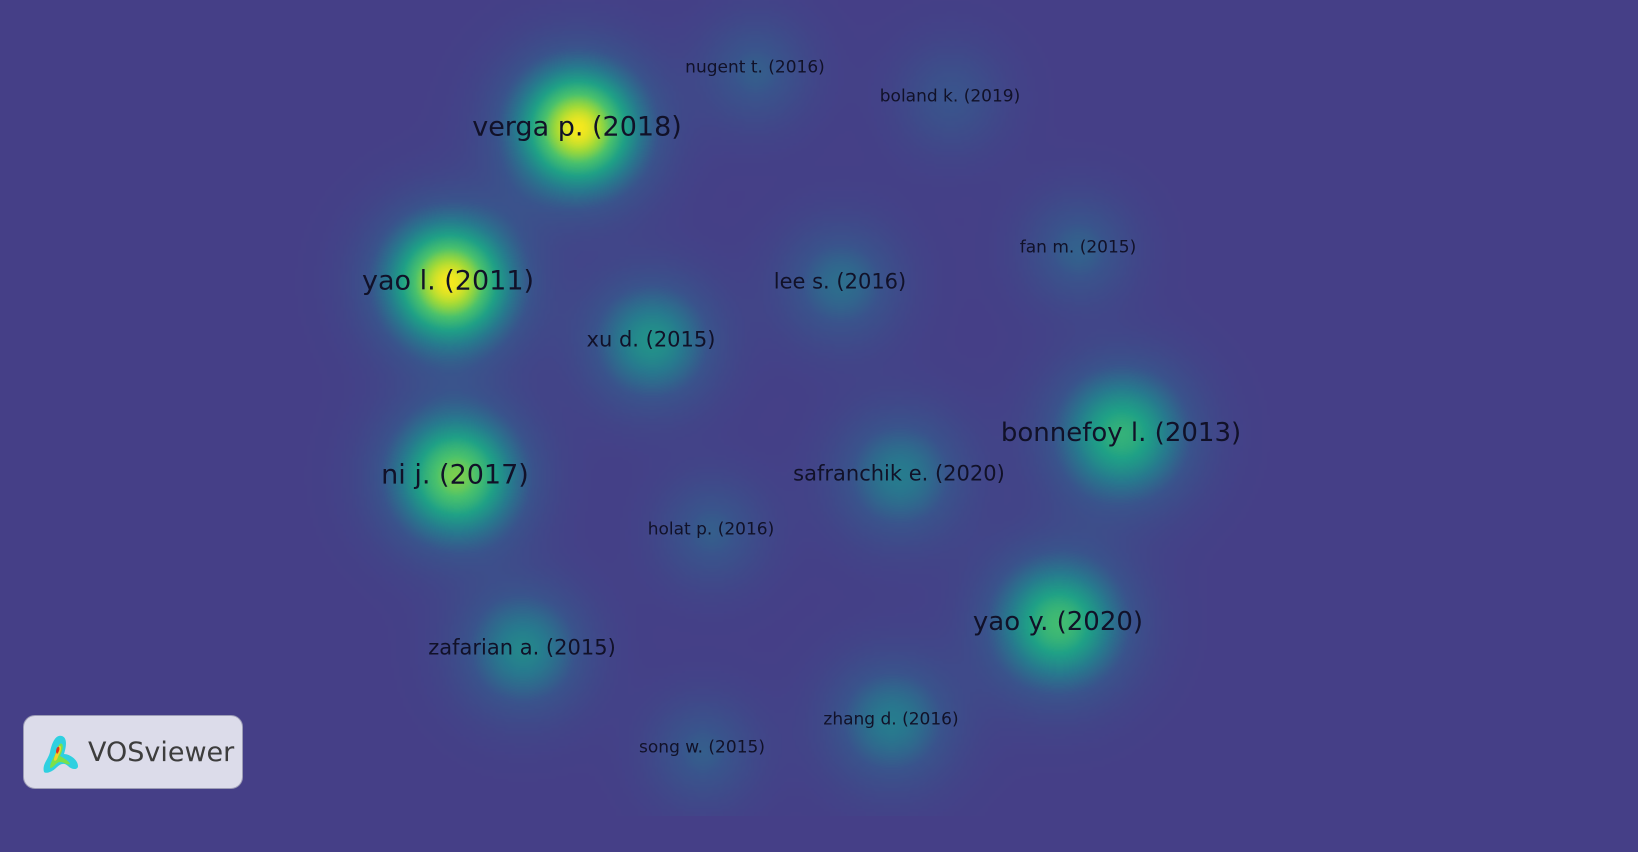 Image resolution: width=1638 pixels, height=852 pixels. Describe the element at coordinates (1078, 247) in the screenshot. I see `node-label: fan m. (2015)` at that location.